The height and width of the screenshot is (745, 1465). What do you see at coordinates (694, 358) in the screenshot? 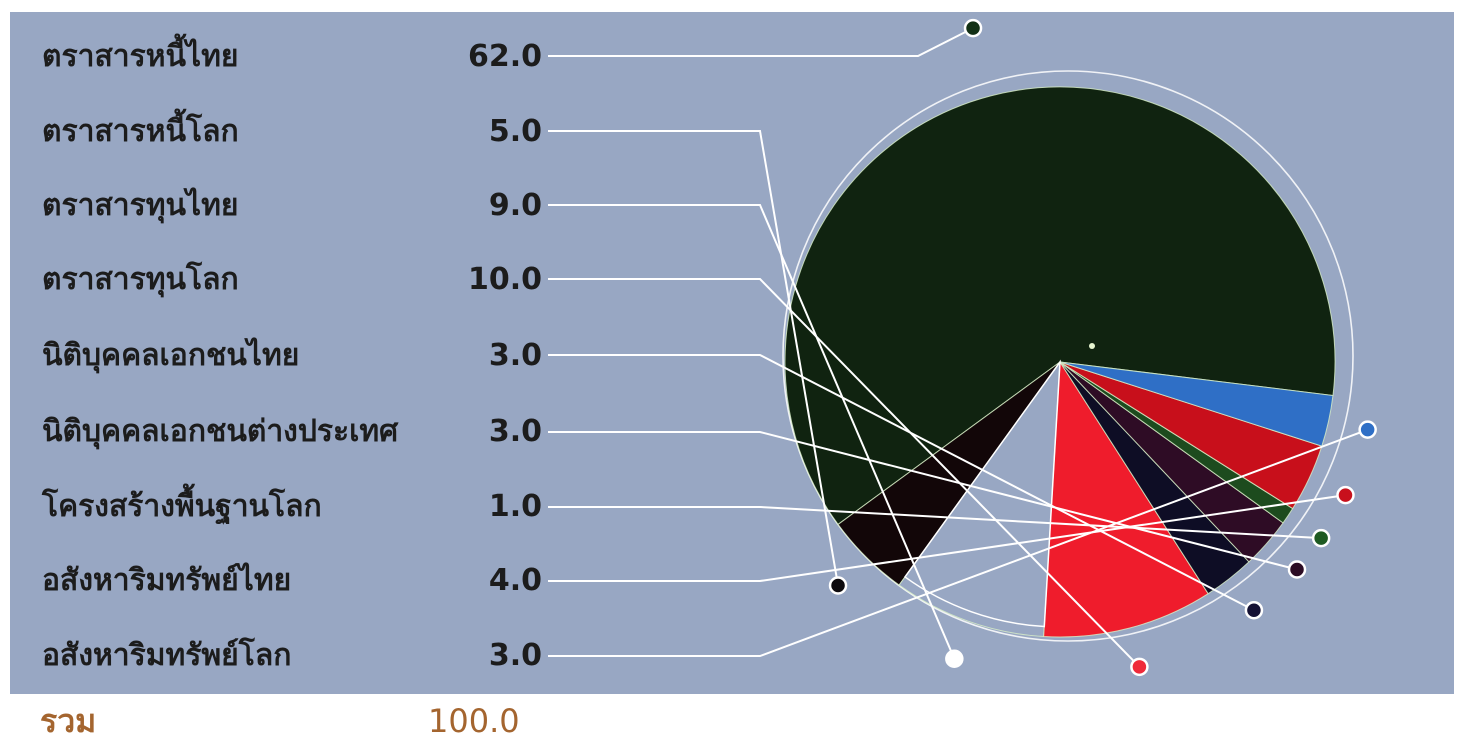
I see `leader-line-global-bonds` at bounding box center [694, 358].